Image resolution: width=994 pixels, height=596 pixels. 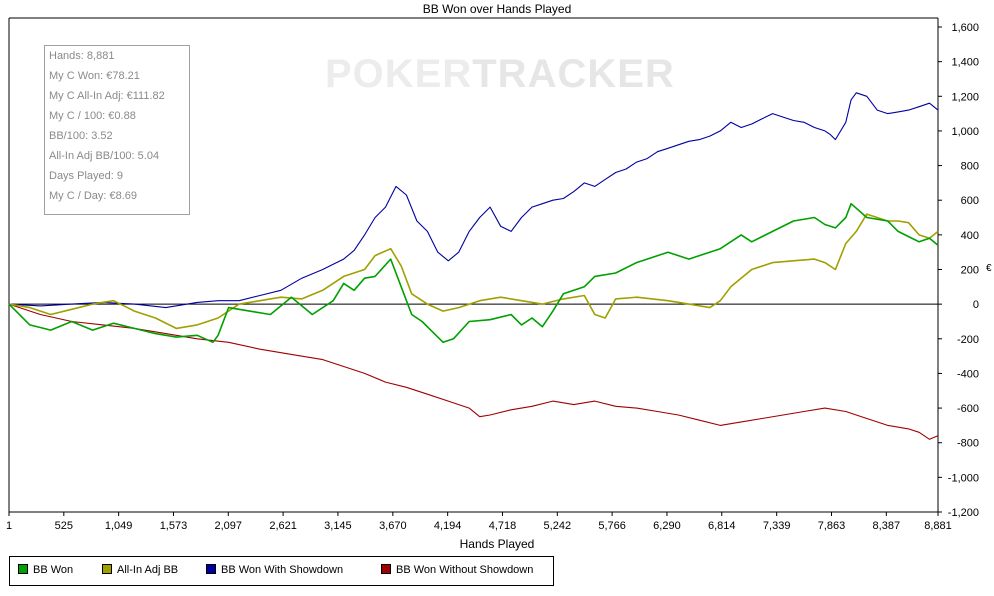 I want to click on pokertracker-watermark: POKERTRACKER, so click(x=500, y=74).